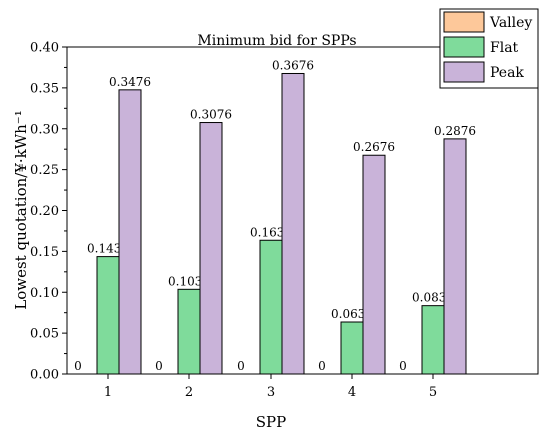  What do you see at coordinates (276, 41) in the screenshot?
I see `chart-title: Minimum bid for SPPs` at bounding box center [276, 41].